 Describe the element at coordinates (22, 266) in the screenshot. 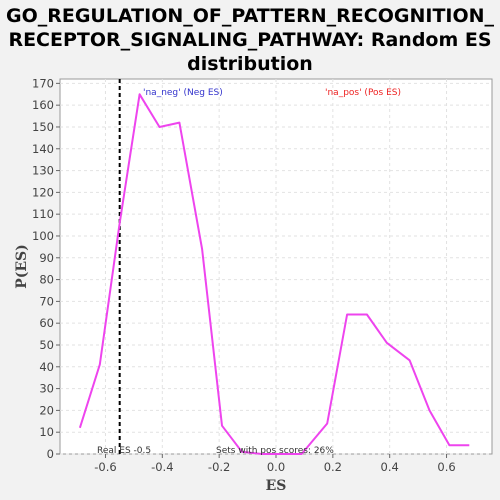

I see `y-axis-label: P(ES)` at that location.